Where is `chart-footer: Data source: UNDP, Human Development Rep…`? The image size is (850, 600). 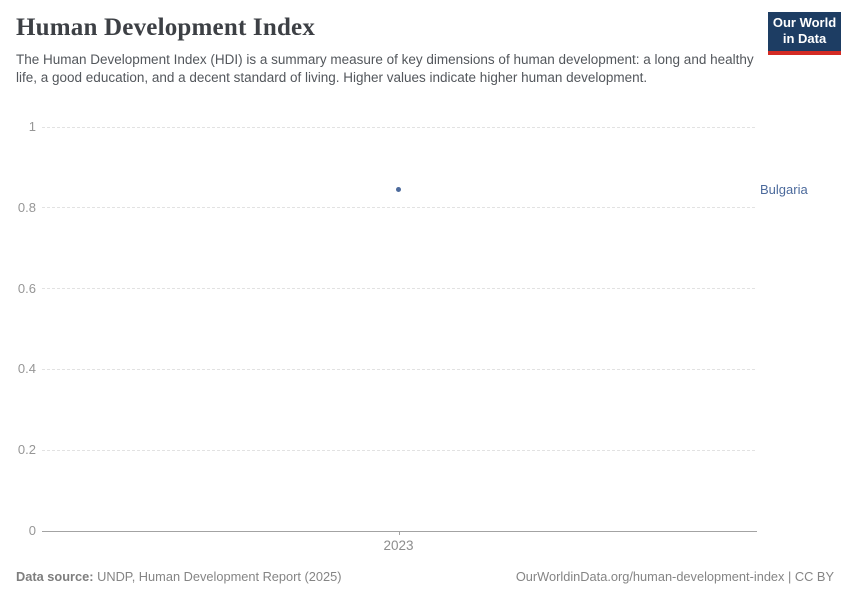
chart-footer: Data source: UNDP, Human Development Rep… is located at coordinates (425, 576).